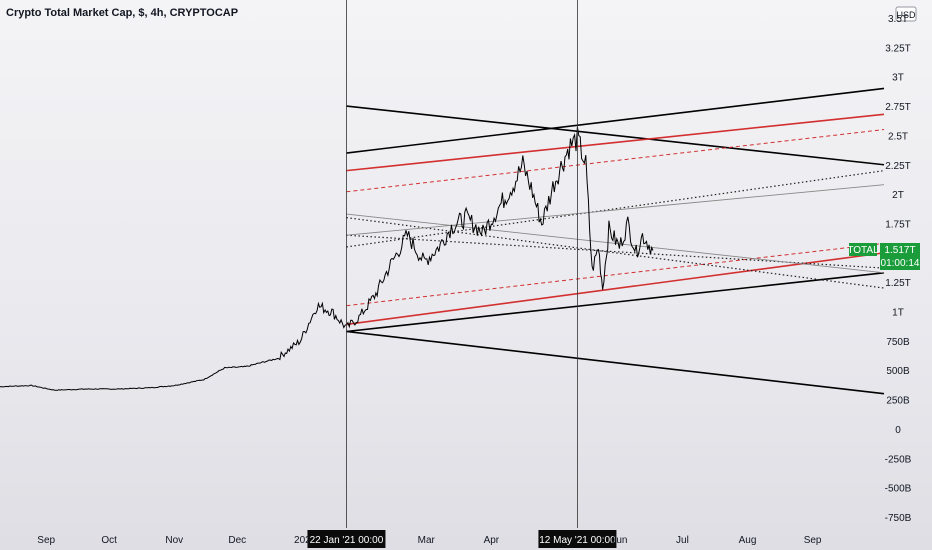  What do you see at coordinates (898, 371) in the screenshot?
I see `y-tick-label: 500B` at bounding box center [898, 371].